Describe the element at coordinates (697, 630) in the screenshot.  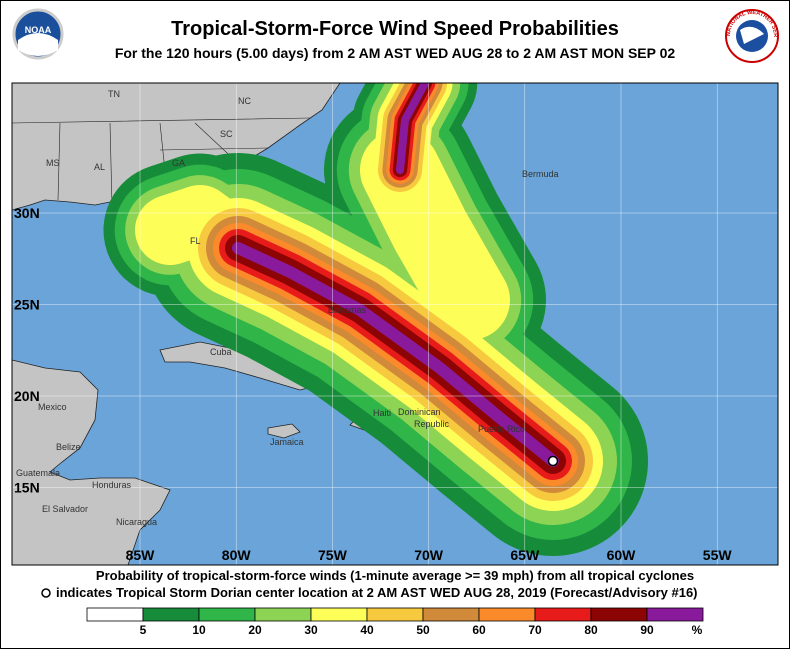
I see `legend-unit: %` at that location.